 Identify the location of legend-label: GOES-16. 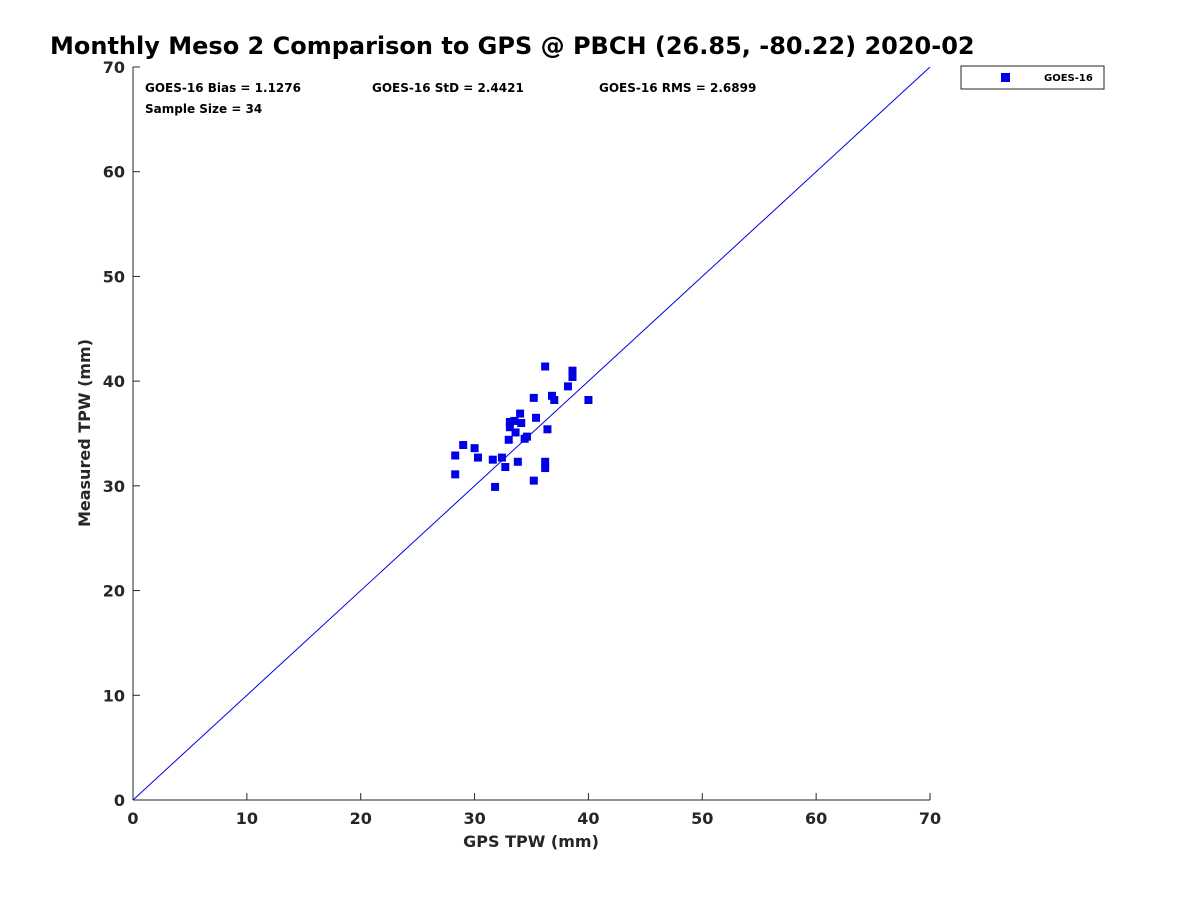
(1068, 78).